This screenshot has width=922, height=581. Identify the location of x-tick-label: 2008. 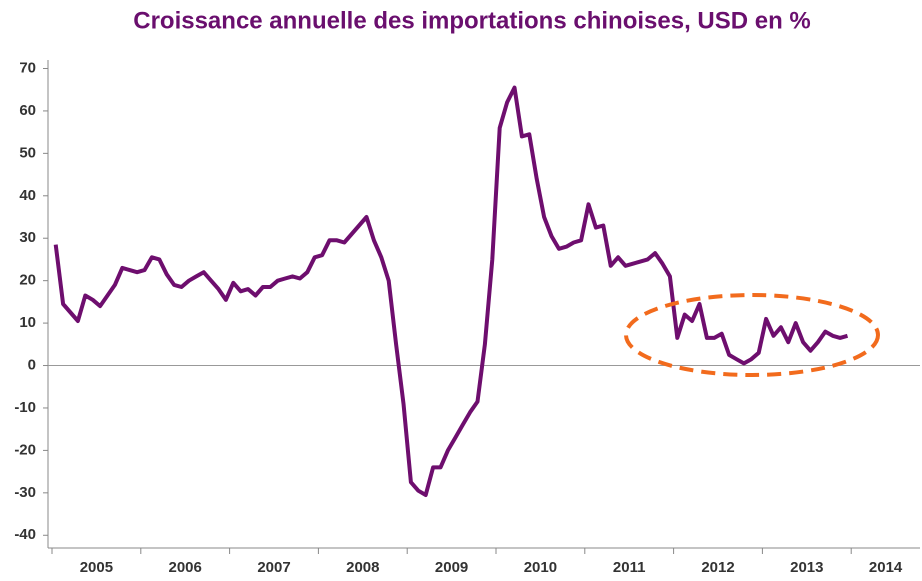
(362, 567).